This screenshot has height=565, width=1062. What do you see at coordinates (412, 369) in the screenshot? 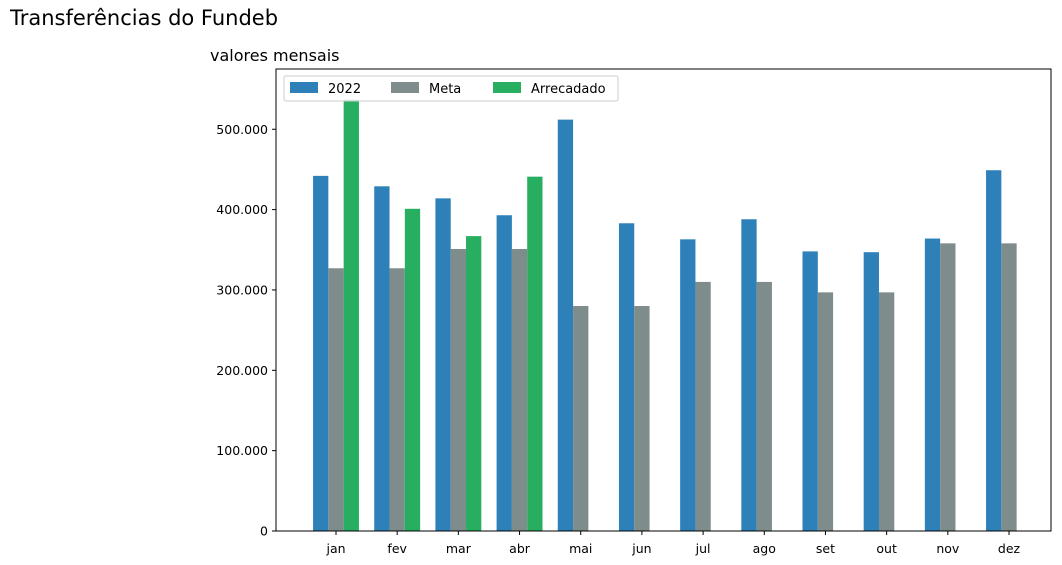
I see `bar-arrecadado-fev` at bounding box center [412, 369].